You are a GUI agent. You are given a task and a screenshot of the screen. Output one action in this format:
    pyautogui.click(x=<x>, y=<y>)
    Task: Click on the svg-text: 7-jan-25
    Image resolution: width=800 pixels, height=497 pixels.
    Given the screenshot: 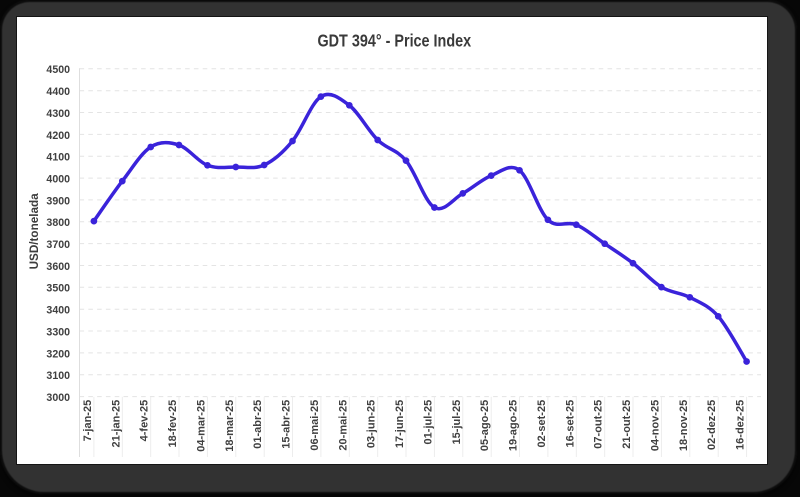 What is the action you would take?
    pyautogui.click(x=88, y=421)
    